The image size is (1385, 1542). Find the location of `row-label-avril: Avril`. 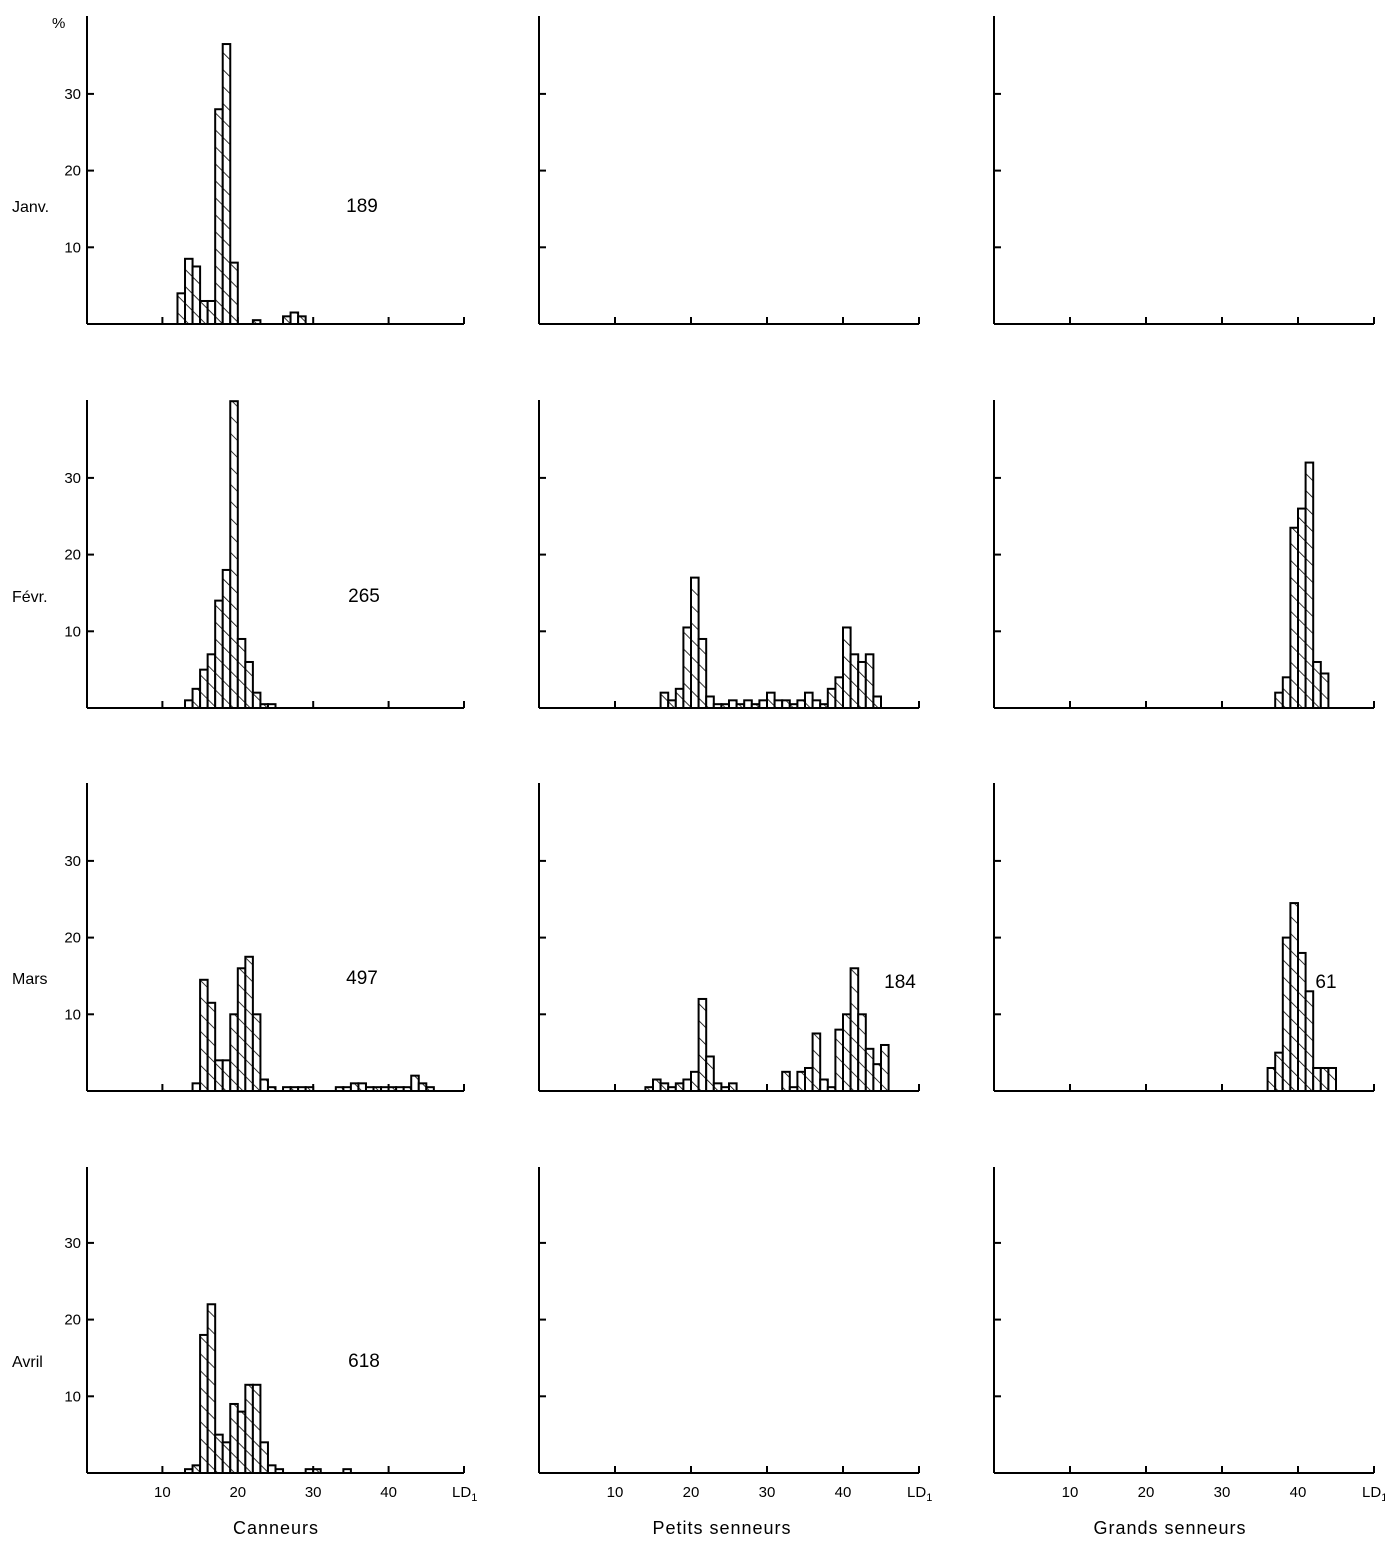

row-label-avril: Avril is located at coordinates (27, 1362).